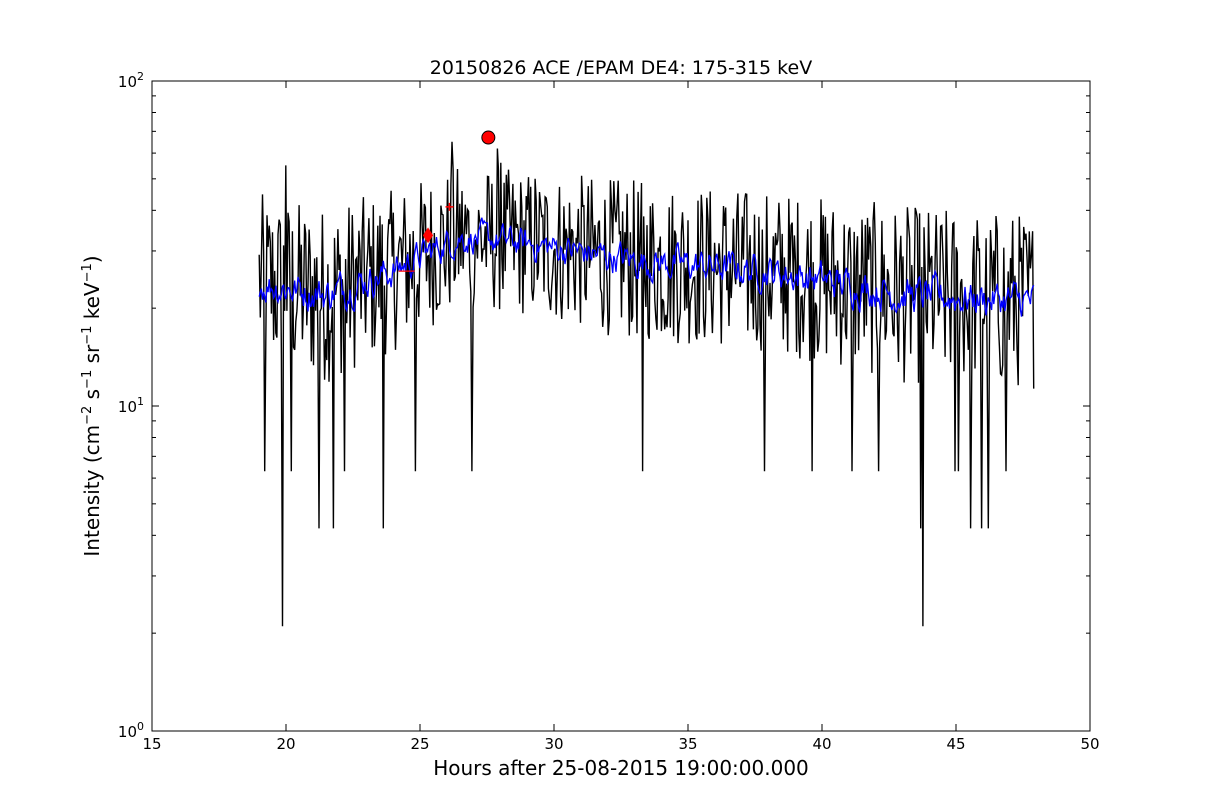 The height and width of the screenshot is (812, 1212). I want to click on x-axis-label: Hours after 25-08-2015 19:00:00.000, so click(621, 768).